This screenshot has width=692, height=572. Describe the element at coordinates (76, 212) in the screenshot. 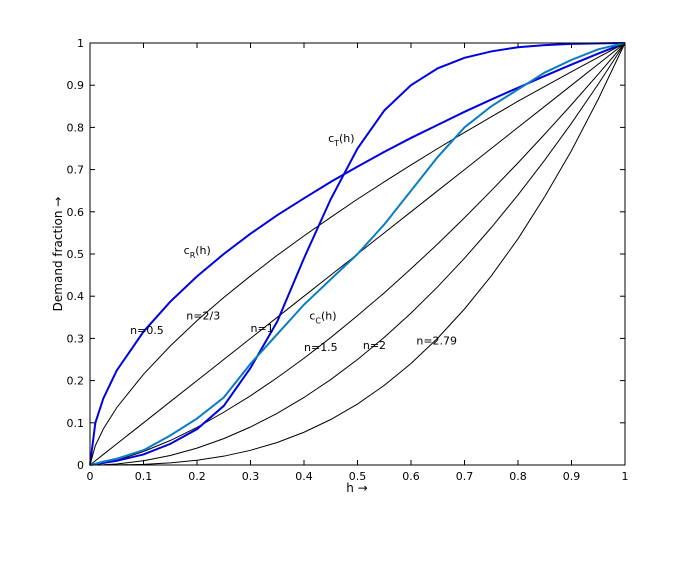

I see `y-tick-label: 0.6` at that location.